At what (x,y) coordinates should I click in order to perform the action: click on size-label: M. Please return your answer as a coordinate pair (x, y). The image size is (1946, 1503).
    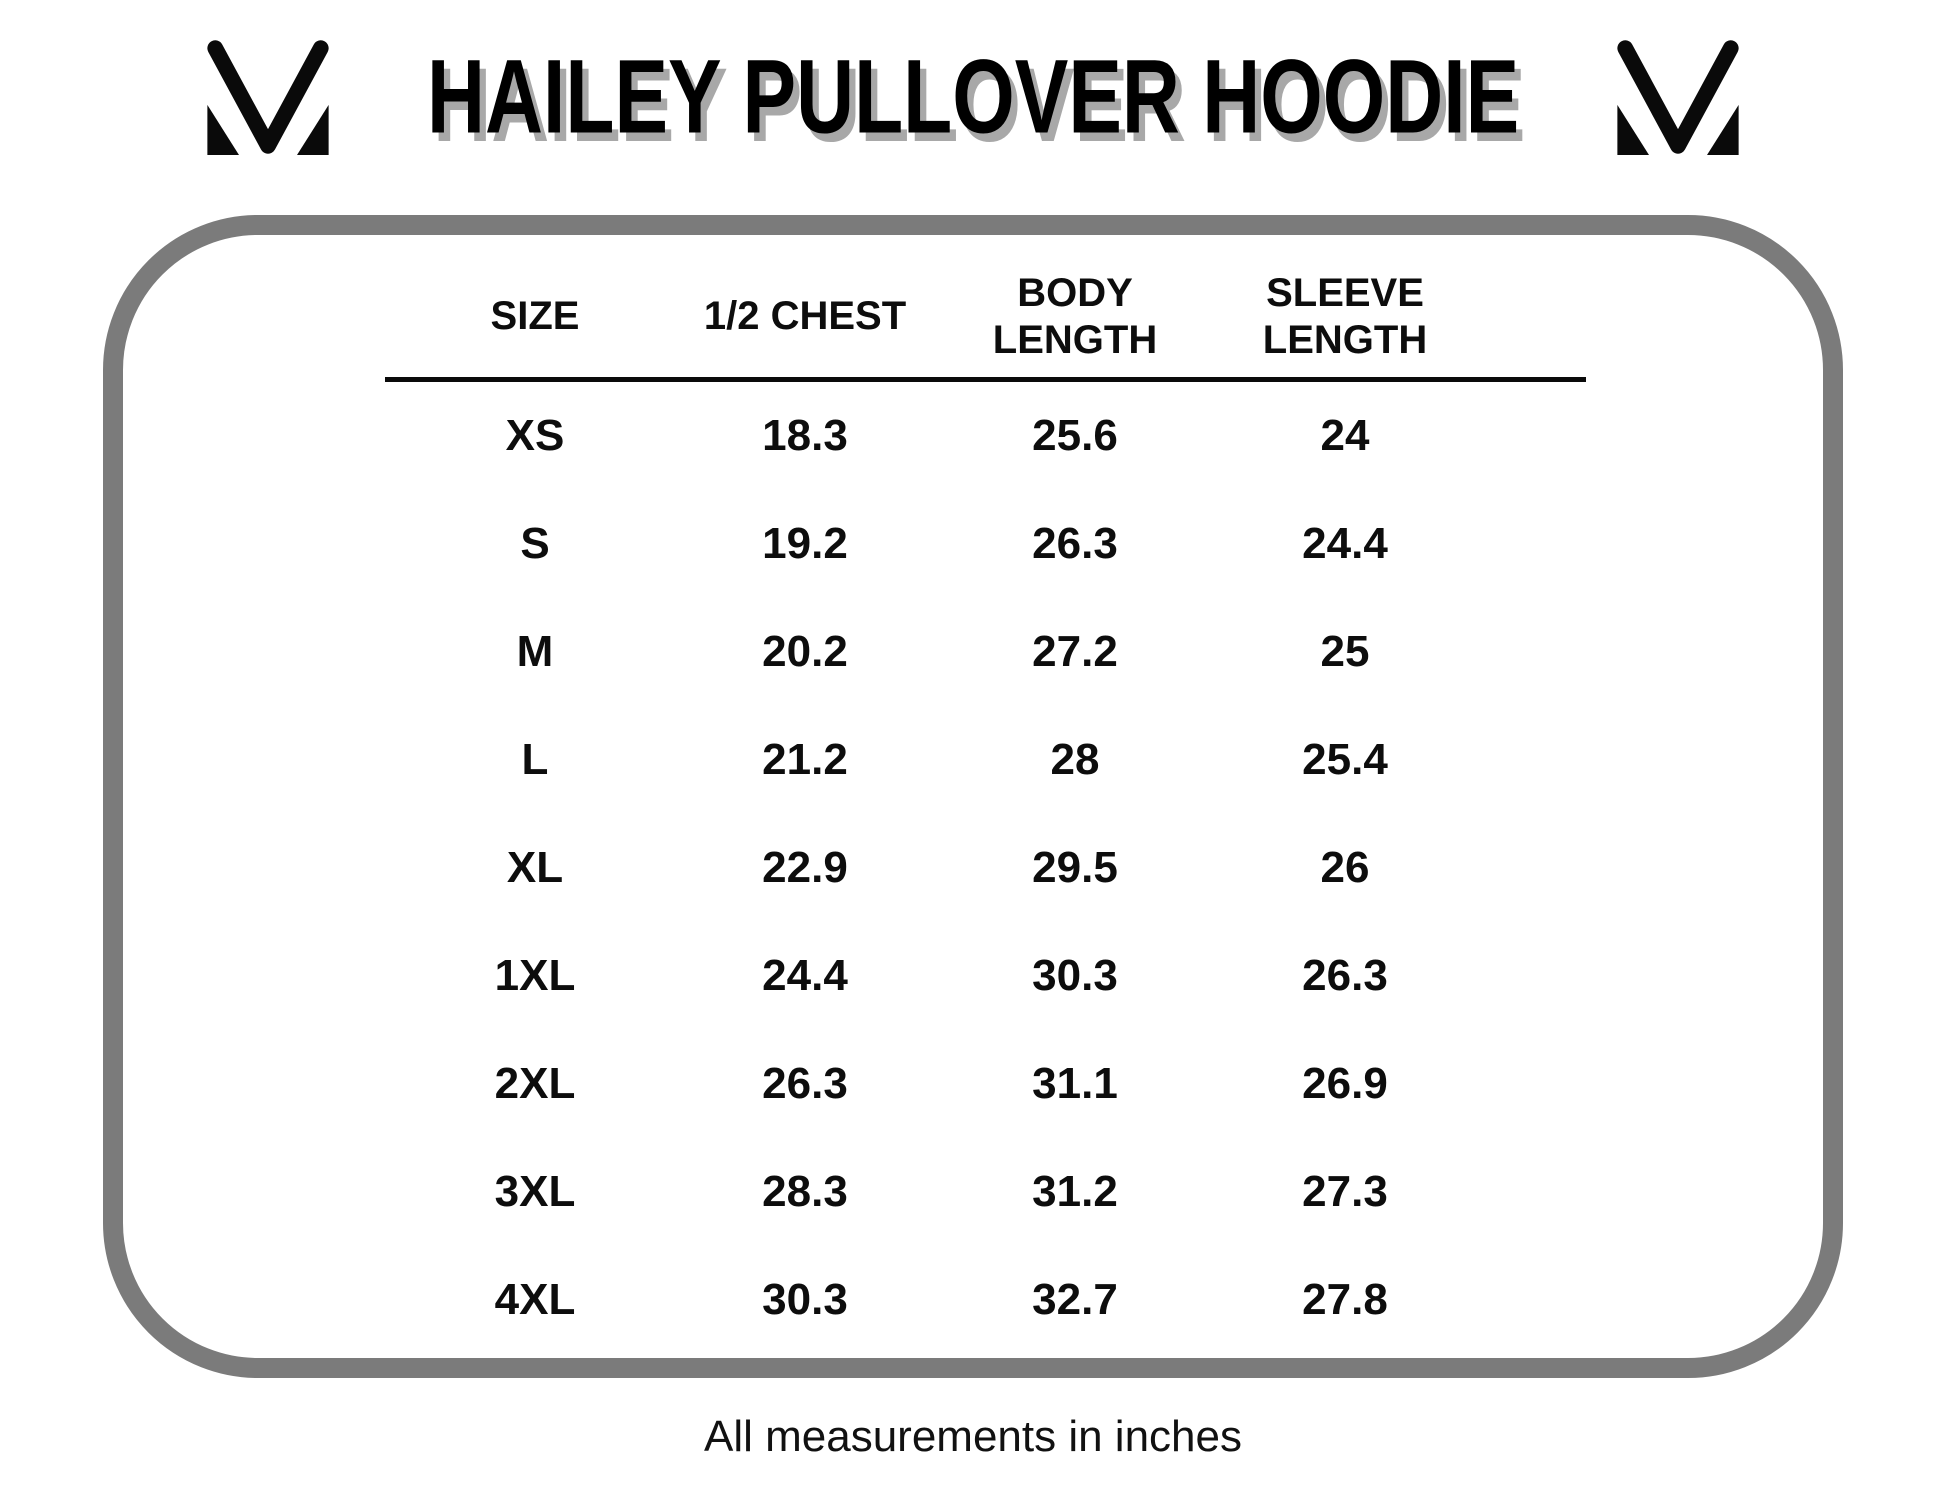
    Looking at the image, I should click on (535, 651).